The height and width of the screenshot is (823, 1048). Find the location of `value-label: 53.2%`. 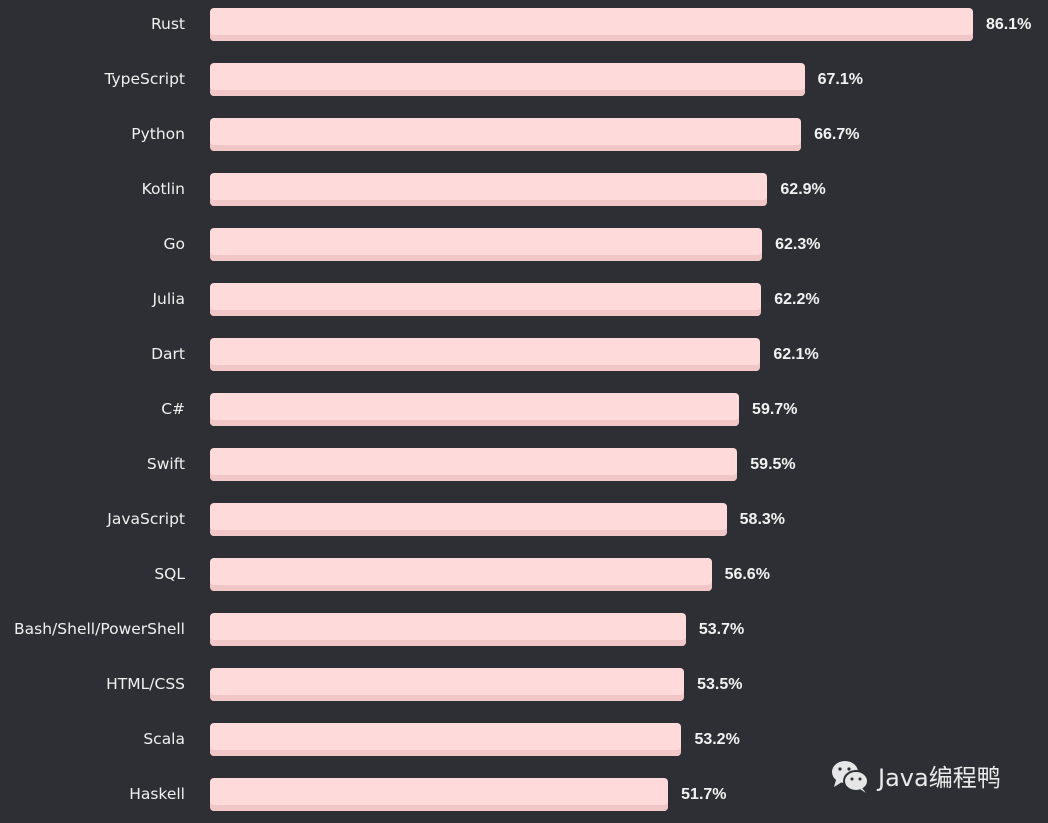

value-label: 53.2% is located at coordinates (717, 739).